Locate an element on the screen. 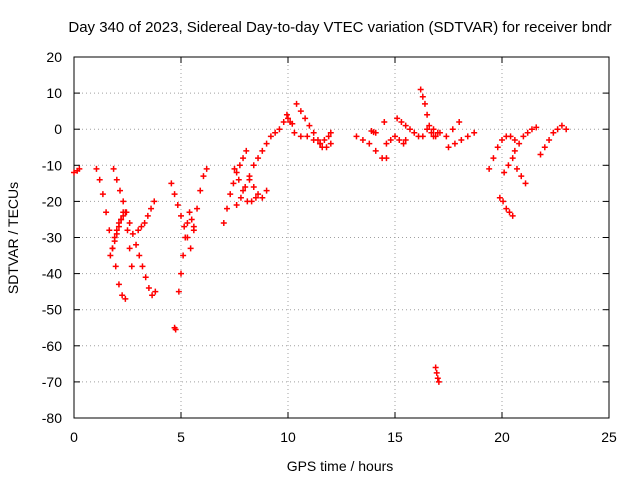 The width and height of the screenshot is (640, 480). y-tick-label: -50 is located at coordinates (52, 310).